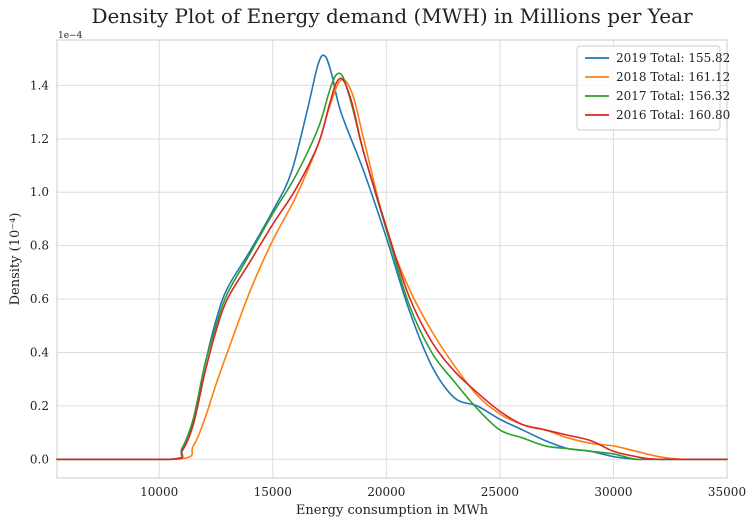 The height and width of the screenshot is (523, 752). Describe the element at coordinates (613, 492) in the screenshot. I see `x-tick-label: 30000` at that location.